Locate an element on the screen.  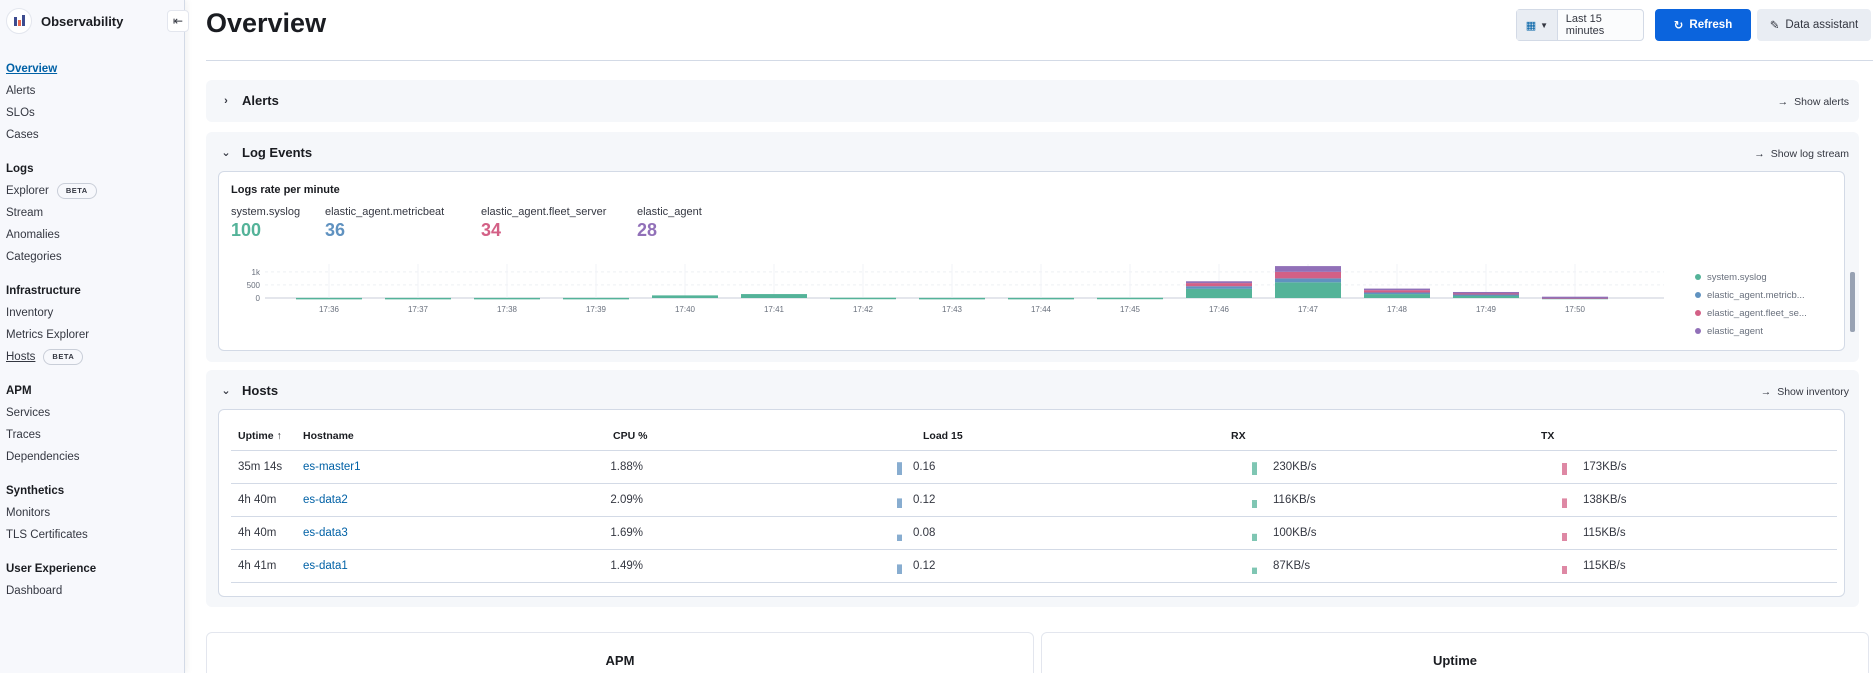
nav-item-categories: Categories is located at coordinates (34, 257).